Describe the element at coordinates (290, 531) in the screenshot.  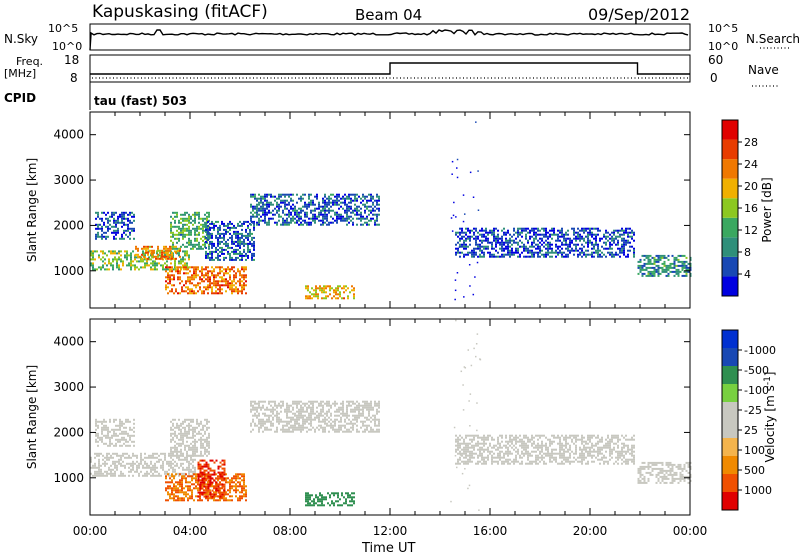
I see `x-tick-label: 08:00` at that location.